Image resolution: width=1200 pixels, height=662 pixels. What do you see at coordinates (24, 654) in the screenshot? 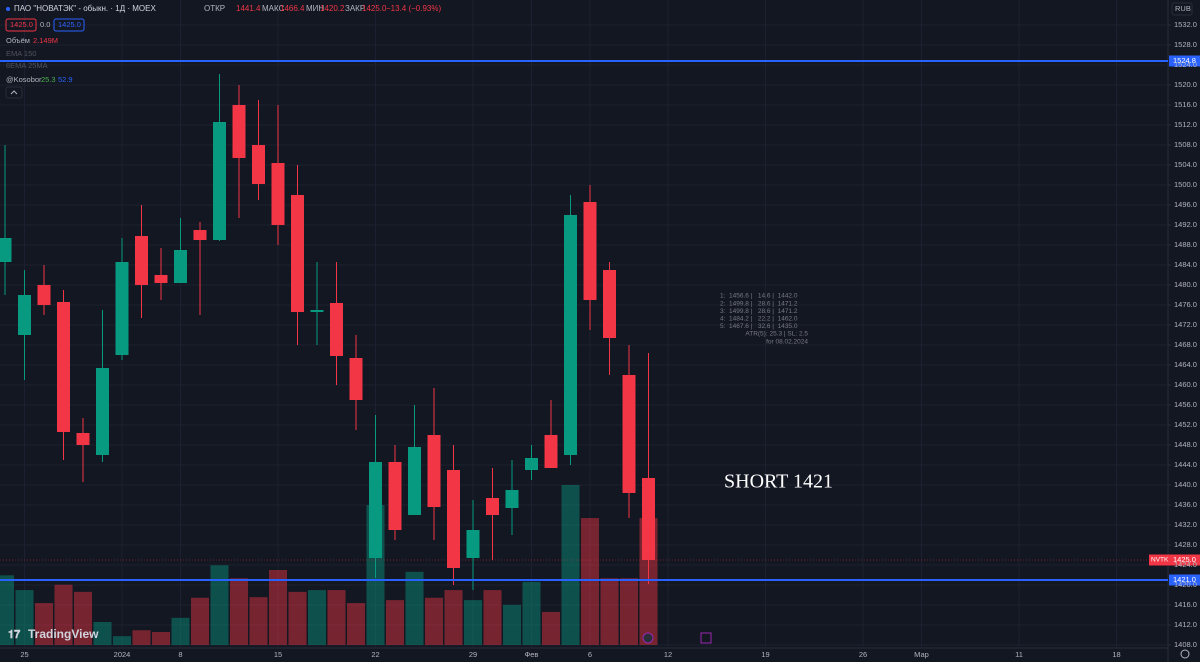
I see `x-tick-label: 25` at bounding box center [24, 654].